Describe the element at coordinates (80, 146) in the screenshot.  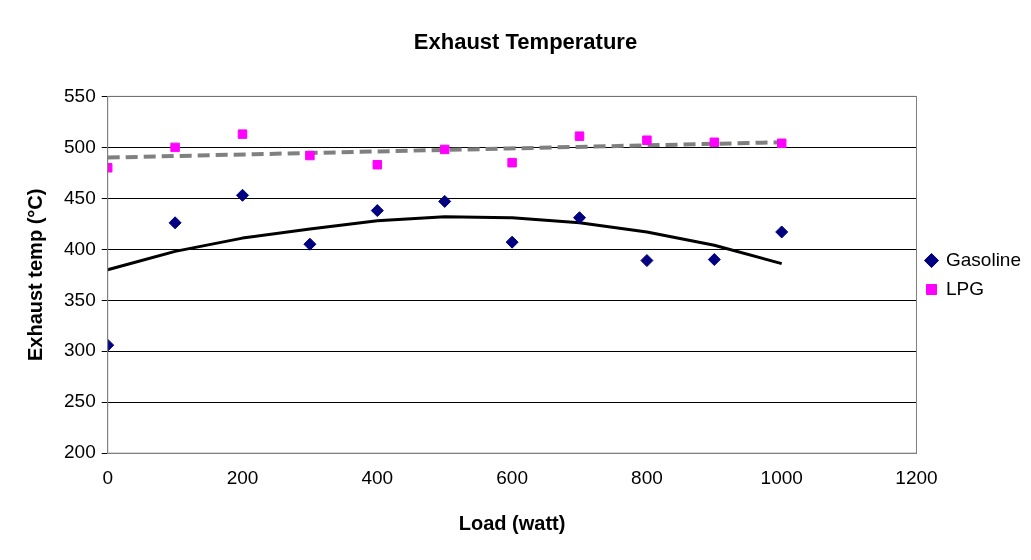
I see `y-tick-label: 500` at that location.